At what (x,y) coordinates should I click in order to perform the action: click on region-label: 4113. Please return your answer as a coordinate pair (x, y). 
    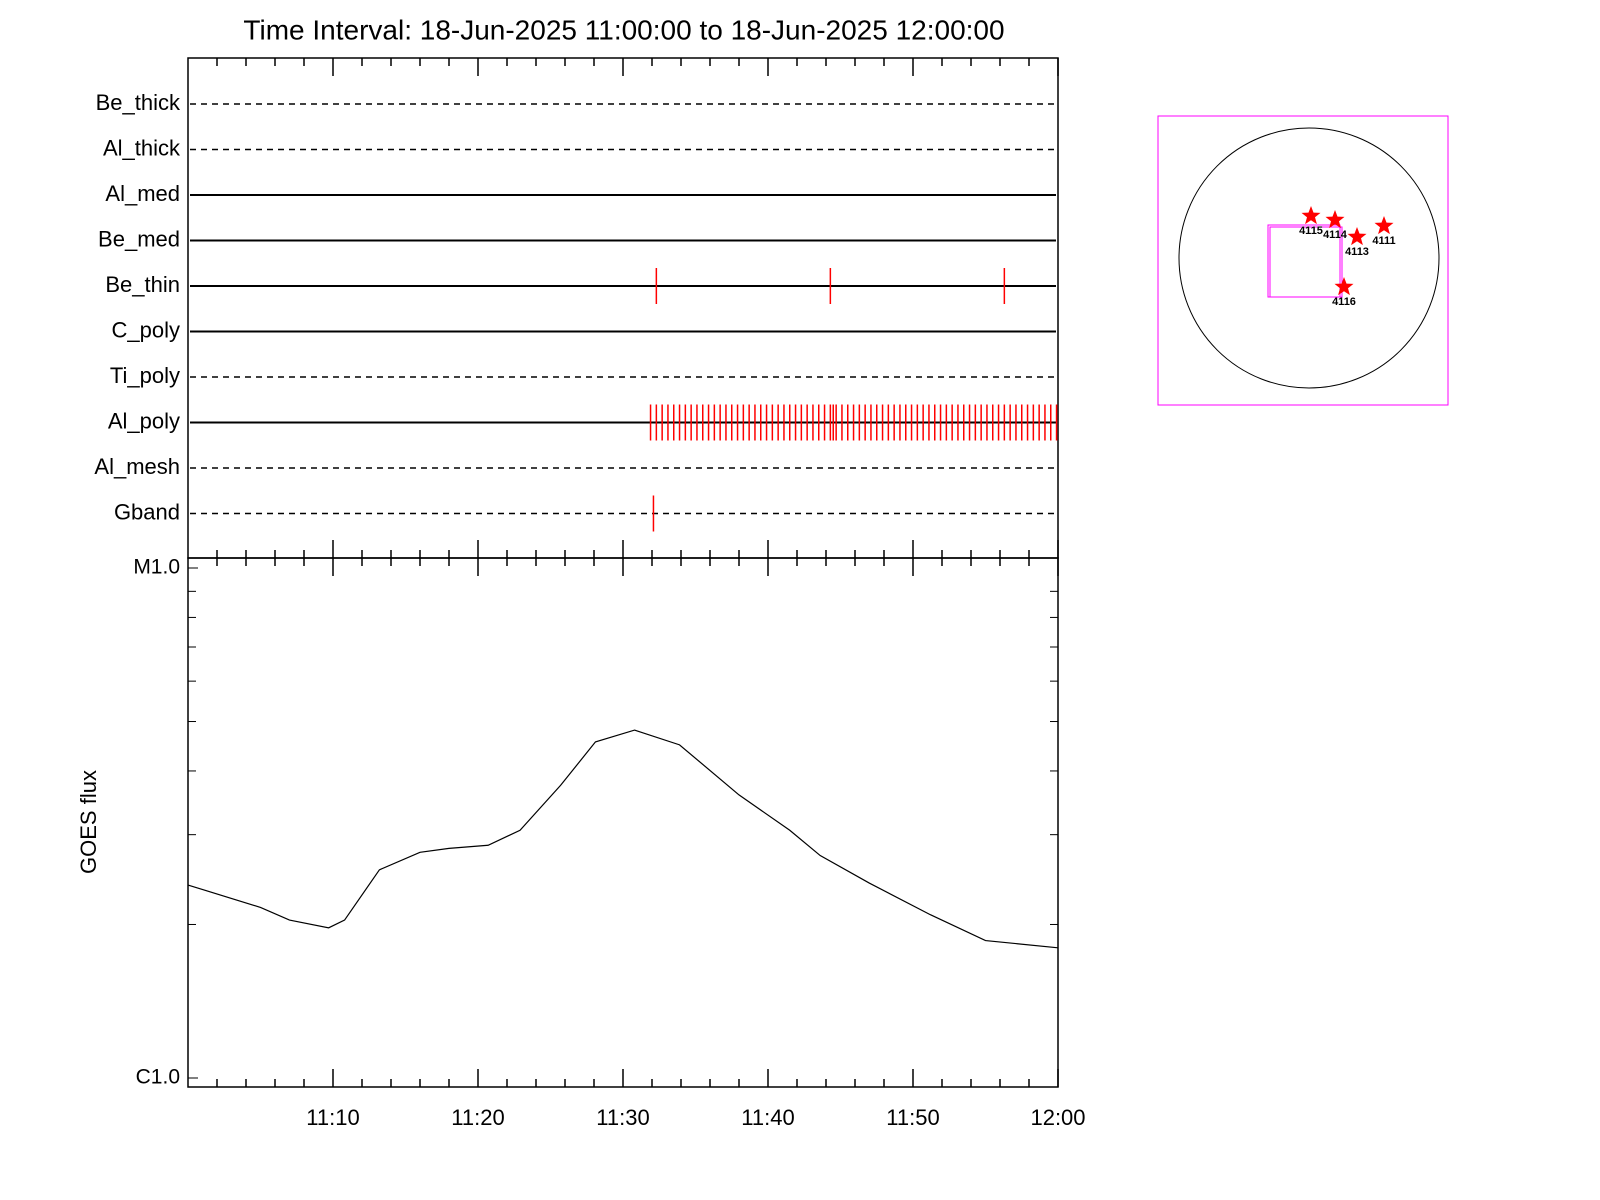
    Looking at the image, I should click on (1357, 252).